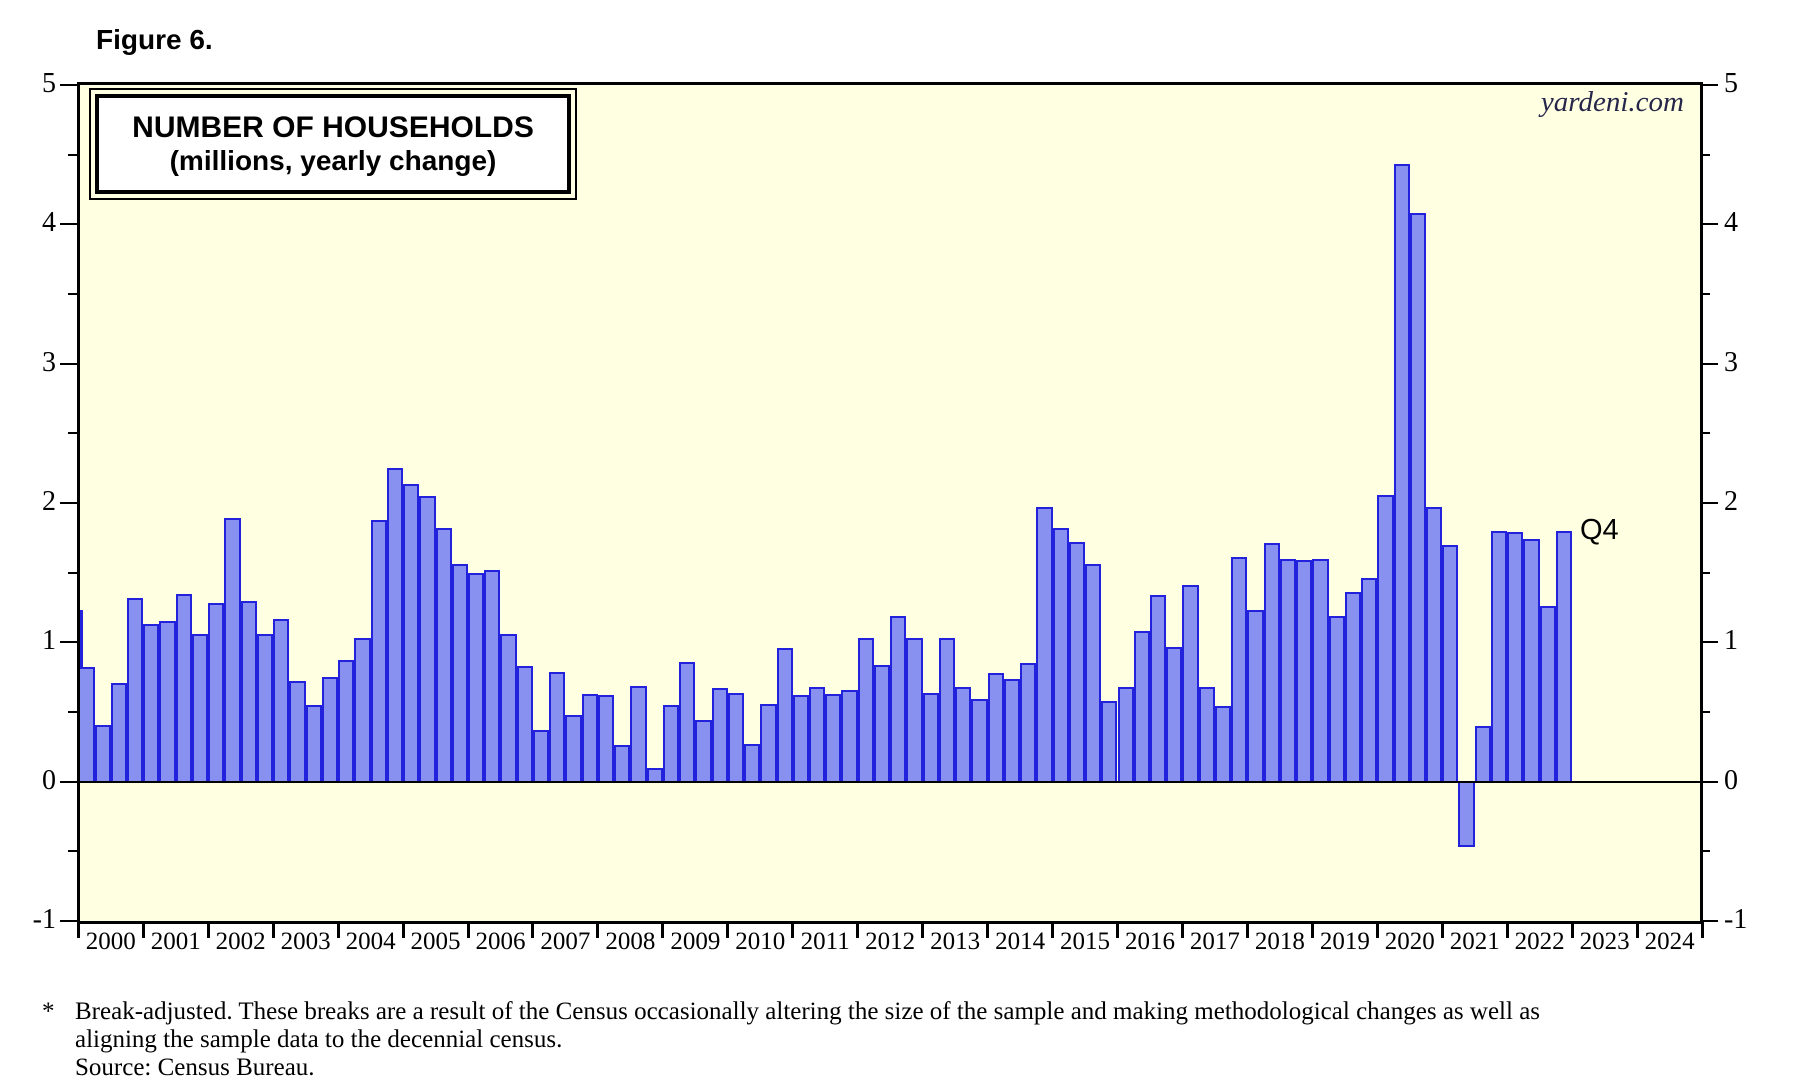 The height and width of the screenshot is (1091, 1802). What do you see at coordinates (524, 724) in the screenshot?
I see `bar-2006-q4` at bounding box center [524, 724].